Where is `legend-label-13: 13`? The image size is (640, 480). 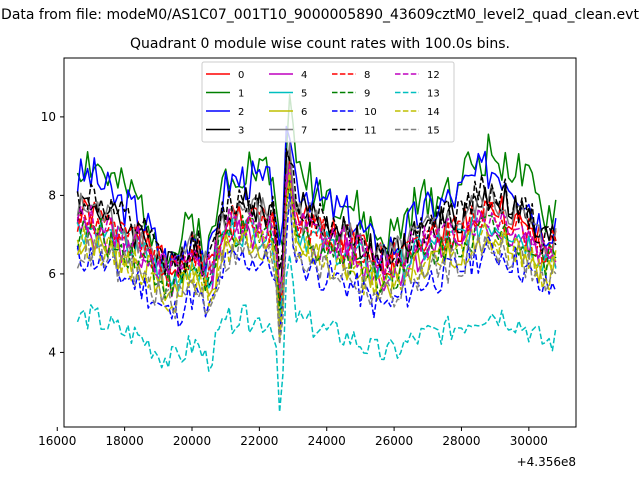 legend-label-13: 13 is located at coordinates (433, 94).